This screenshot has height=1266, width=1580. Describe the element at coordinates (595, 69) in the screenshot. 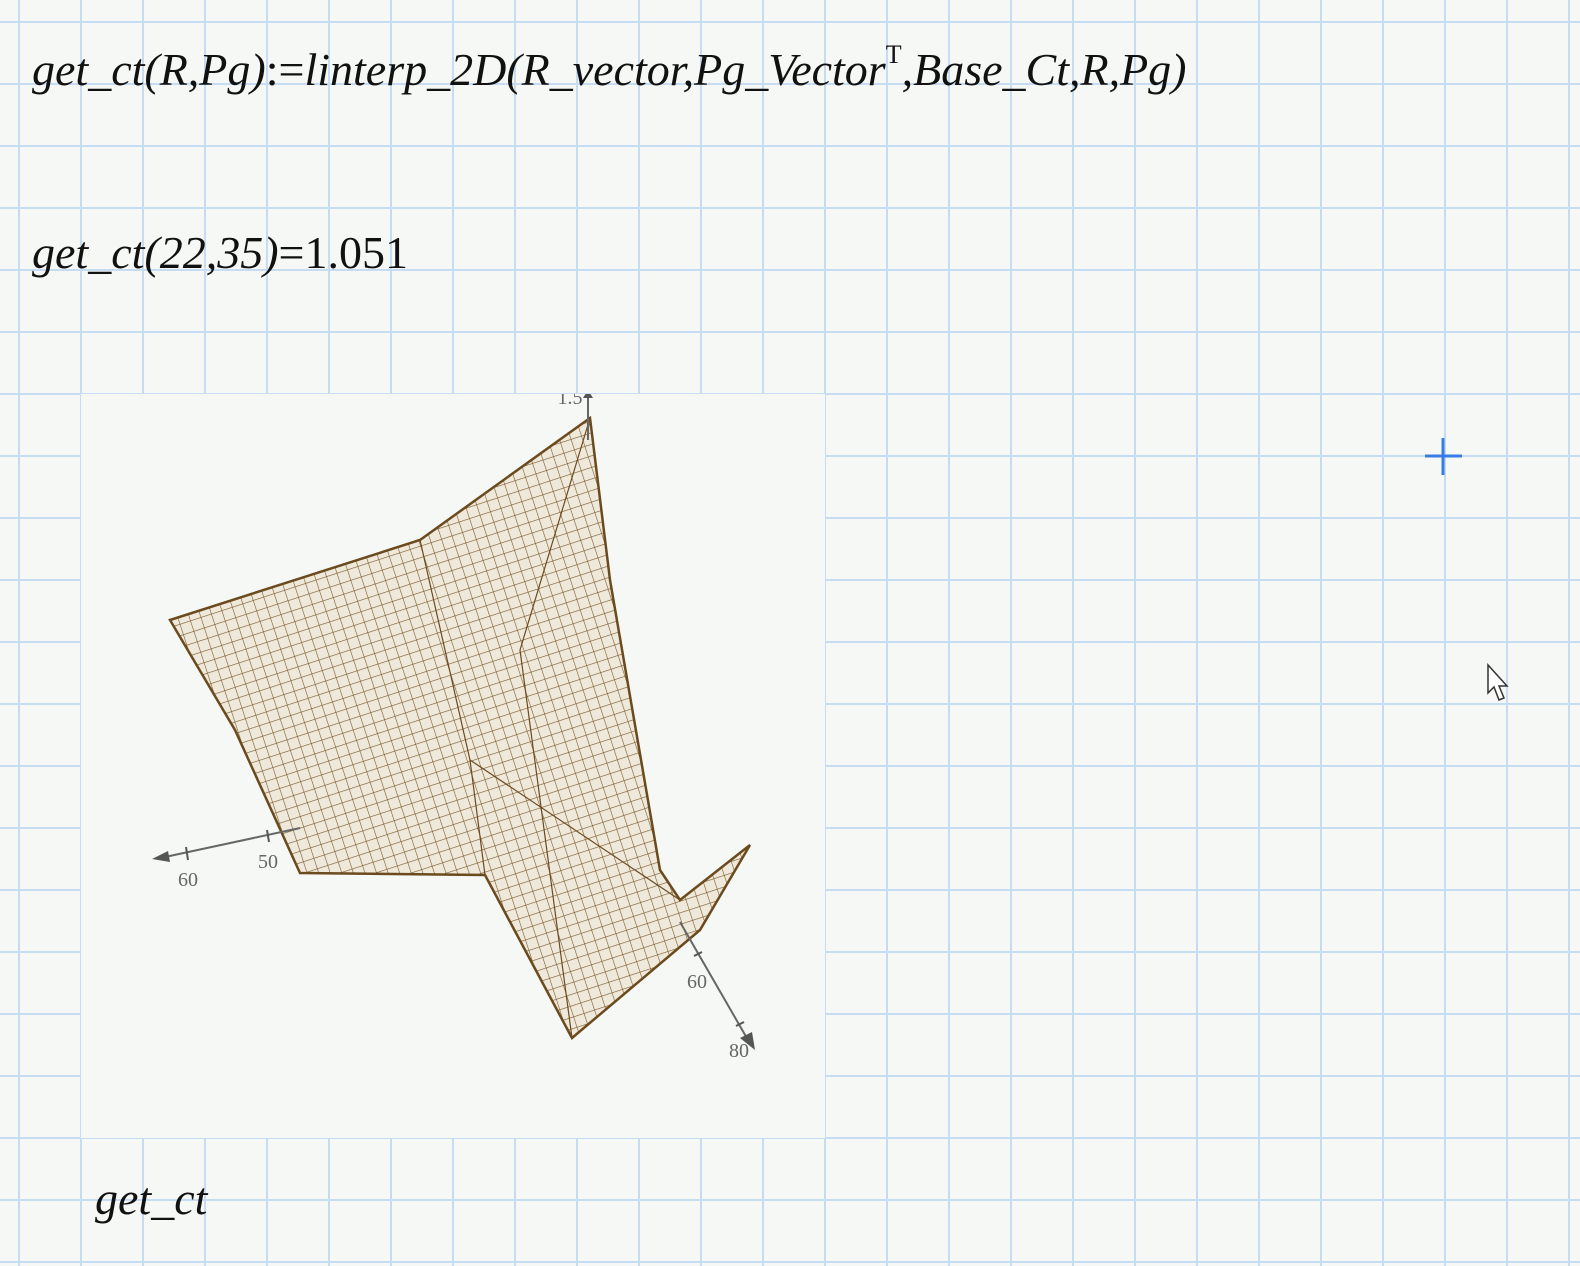

I see `definition-rhs: linterp_2D(R_vector,Pg_Vector` at that location.